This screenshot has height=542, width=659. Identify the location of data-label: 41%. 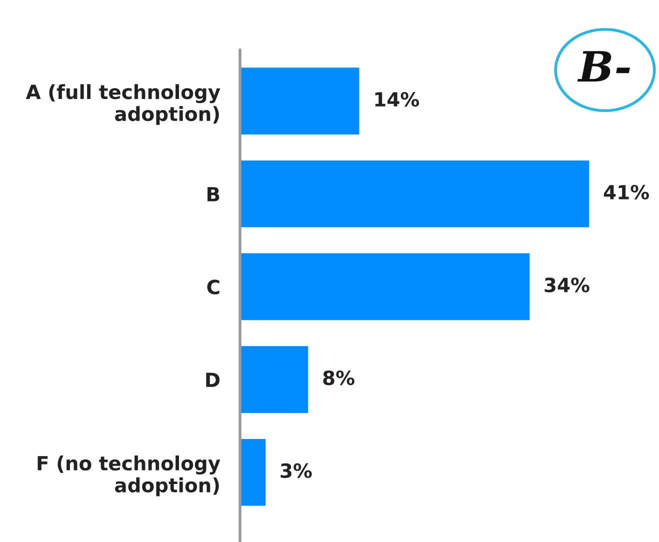
(626, 192).